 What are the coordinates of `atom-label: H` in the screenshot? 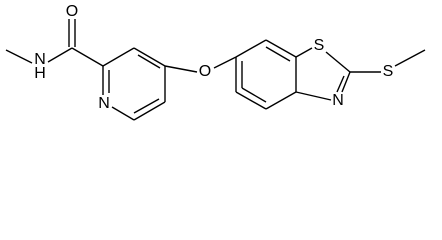 It's located at (40, 73).